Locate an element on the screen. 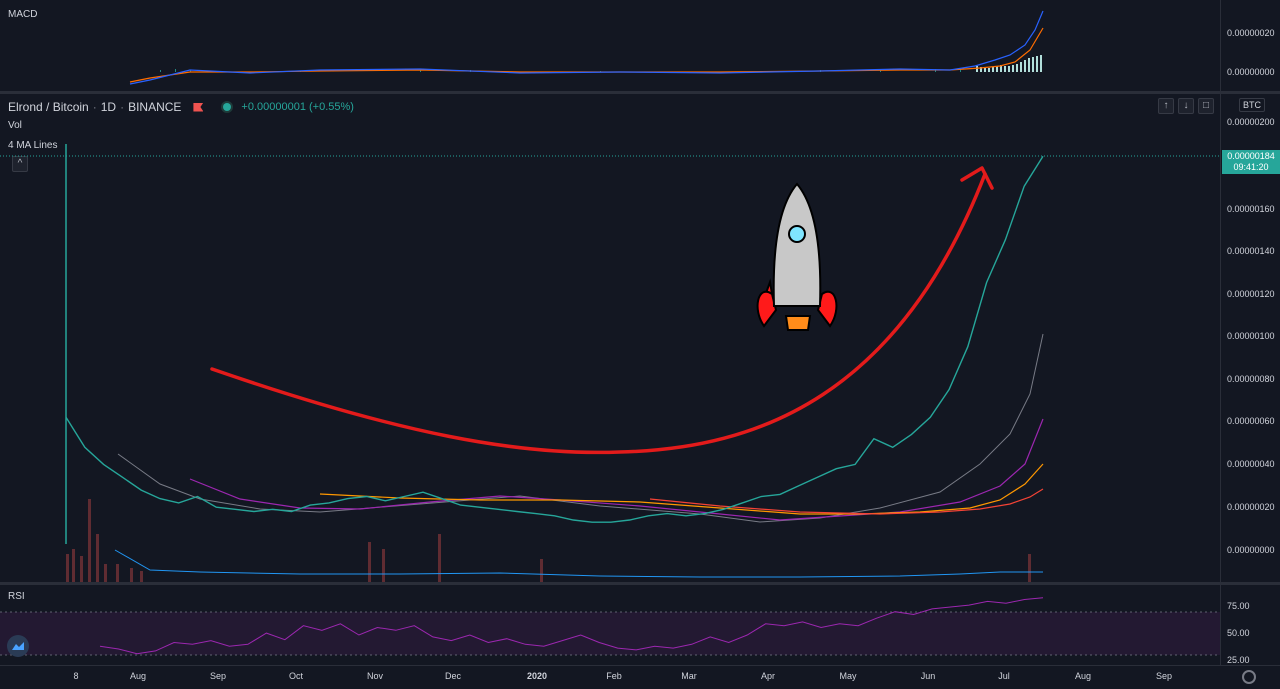 This screenshot has height=689, width=1280. macd-tick: 0.00000020 is located at coordinates (1251, 33).